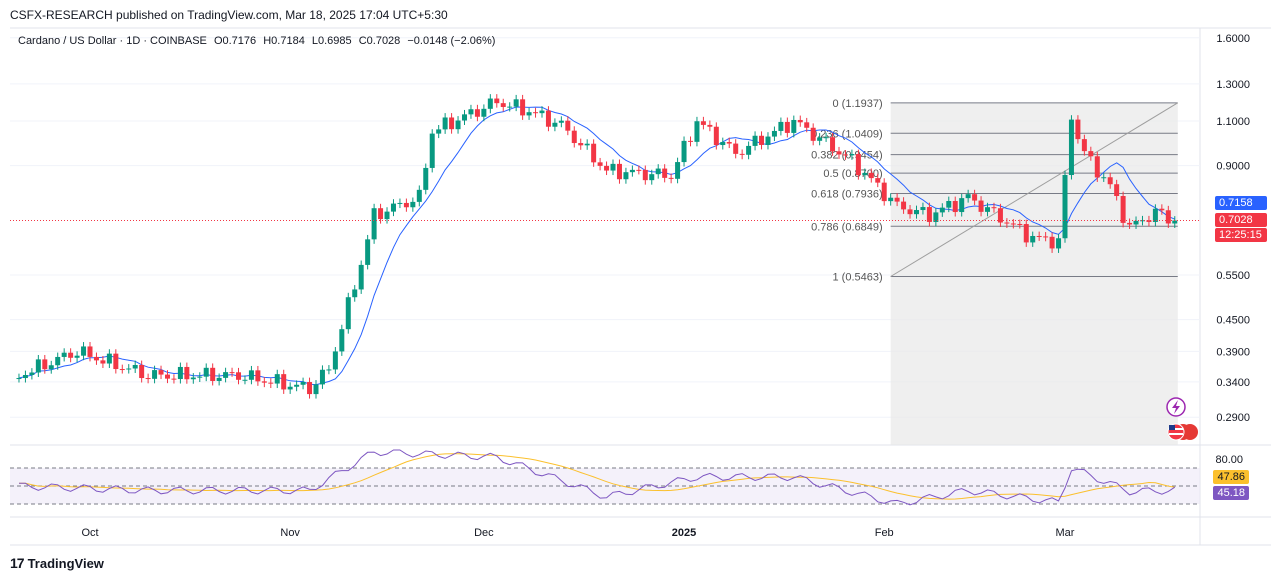  I want to click on fib-background, so click(1034, 273).